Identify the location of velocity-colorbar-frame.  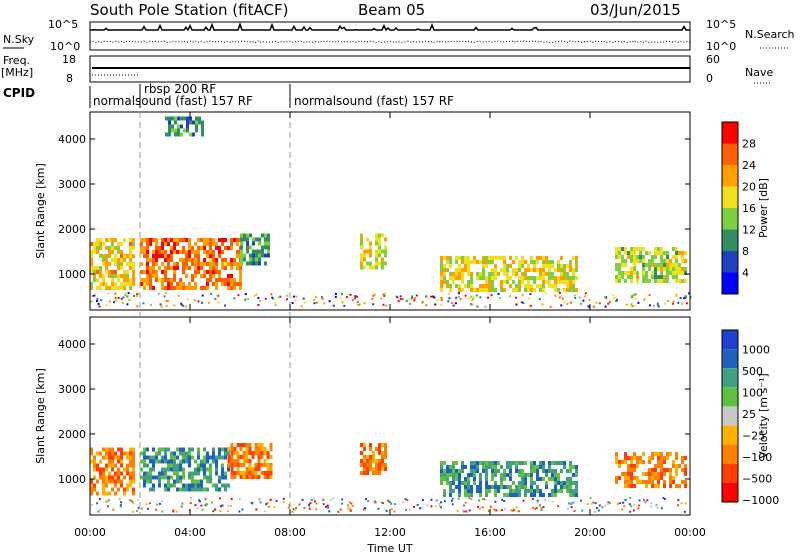
(730, 416).